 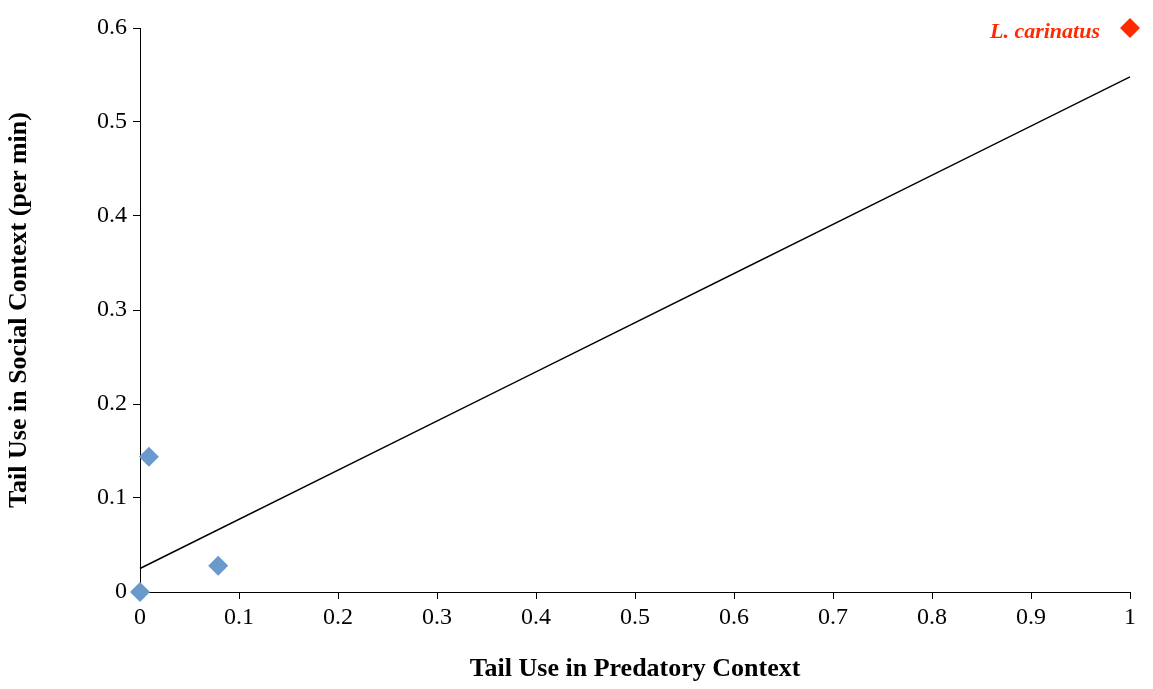 I want to click on y-tick-label: 0, so click(x=121, y=590).